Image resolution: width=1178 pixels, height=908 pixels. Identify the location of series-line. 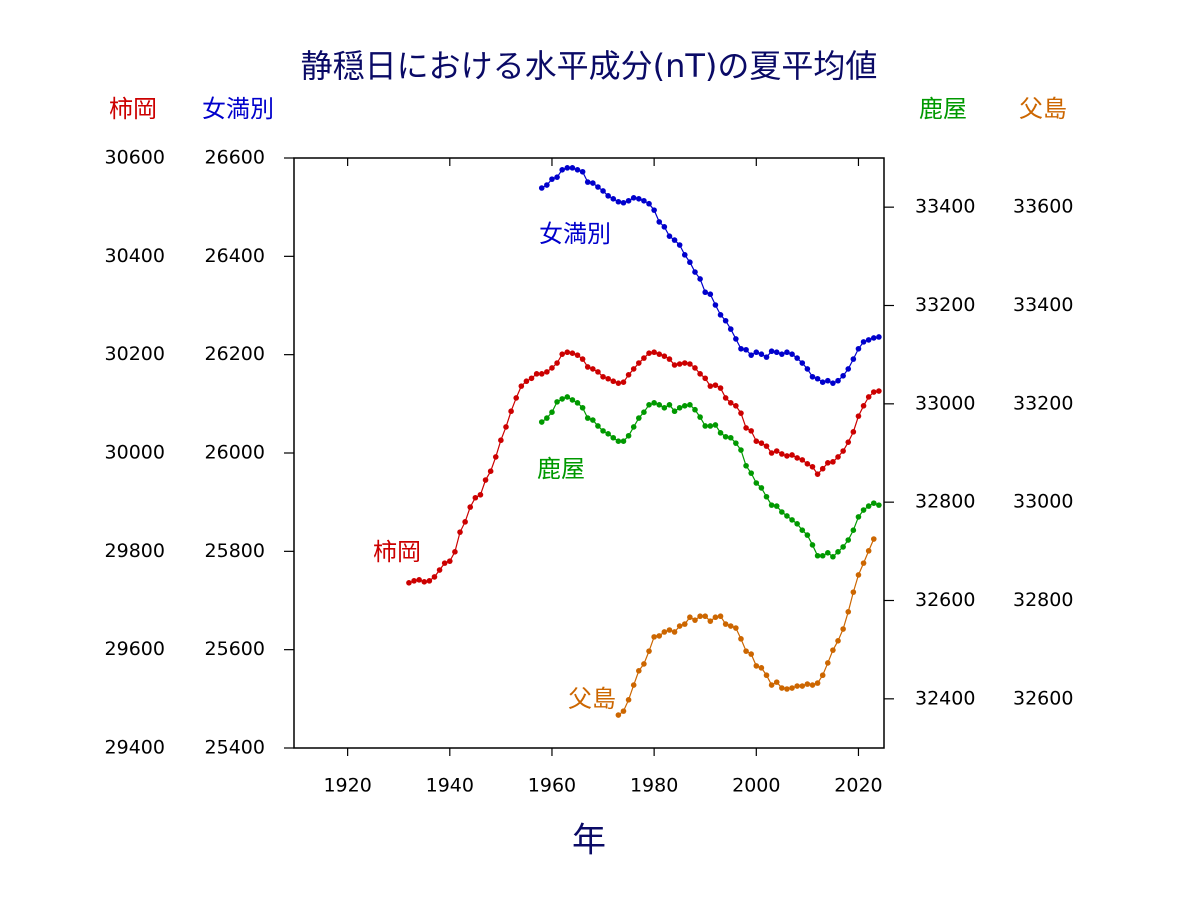
(644, 467).